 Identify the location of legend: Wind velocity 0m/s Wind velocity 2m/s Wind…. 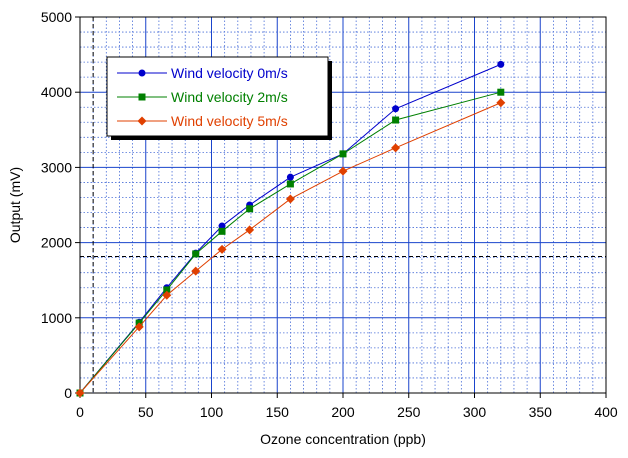
(219, 98).